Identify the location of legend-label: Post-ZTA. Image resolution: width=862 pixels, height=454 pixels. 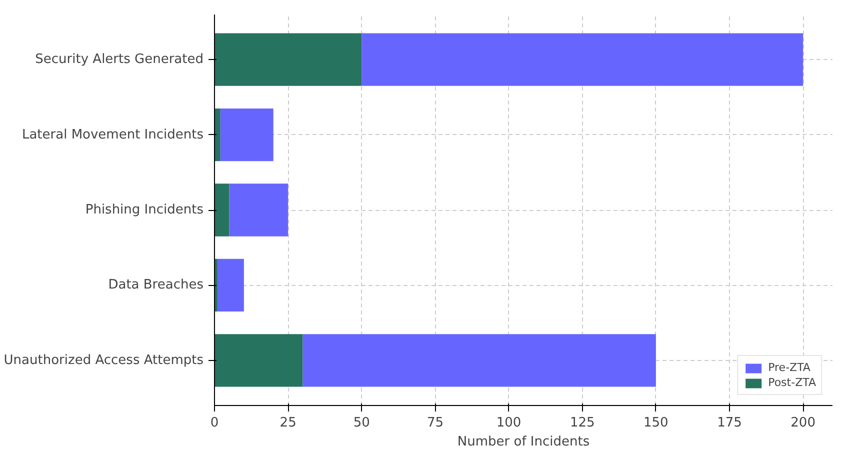
(792, 382).